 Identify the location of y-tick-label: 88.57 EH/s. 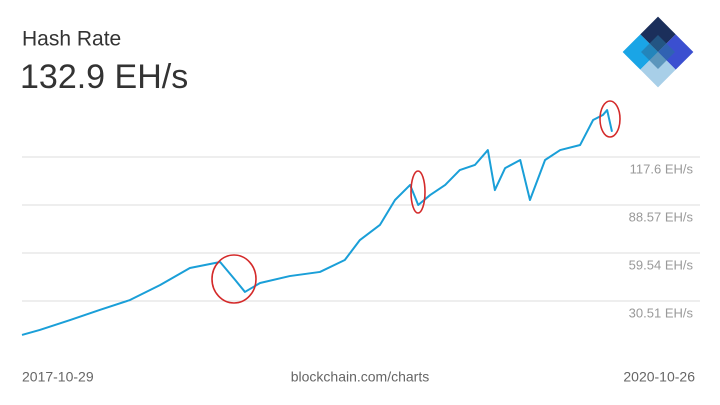
(661, 216).